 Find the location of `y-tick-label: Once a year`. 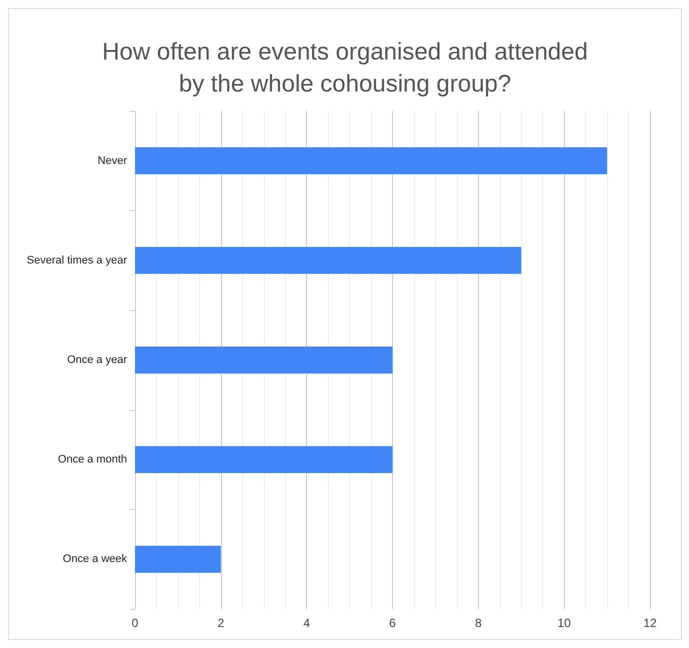

y-tick-label: Once a year is located at coordinates (97, 360).